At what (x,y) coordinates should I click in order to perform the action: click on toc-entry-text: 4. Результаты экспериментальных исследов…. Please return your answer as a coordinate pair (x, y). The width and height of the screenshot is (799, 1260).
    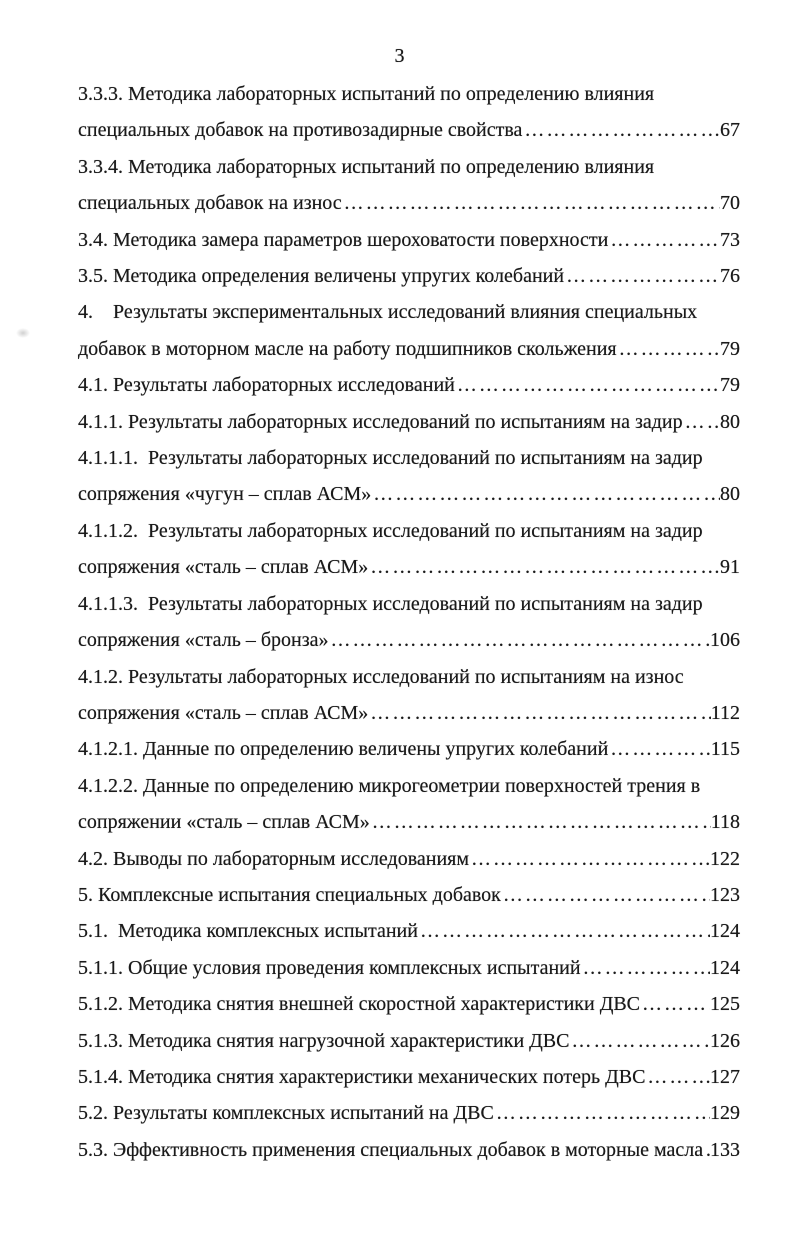
    Looking at the image, I should click on (388, 312).